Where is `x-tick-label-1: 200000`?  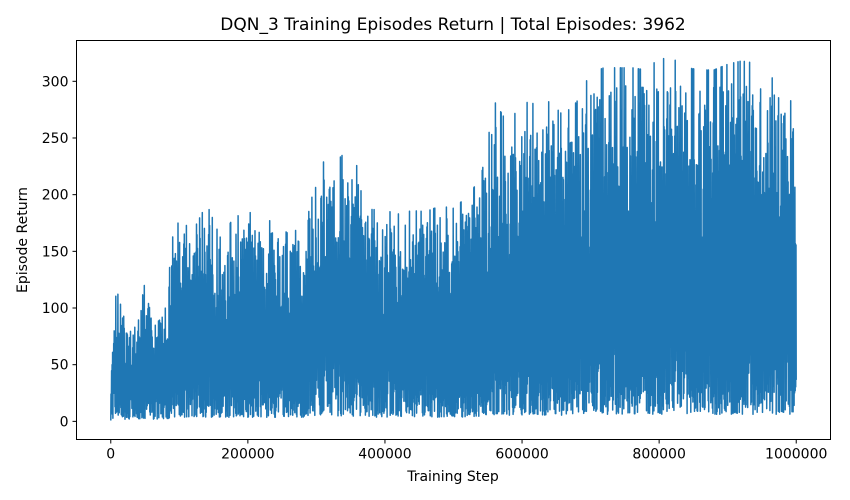 x-tick-label-1: 200000 is located at coordinates (247, 455).